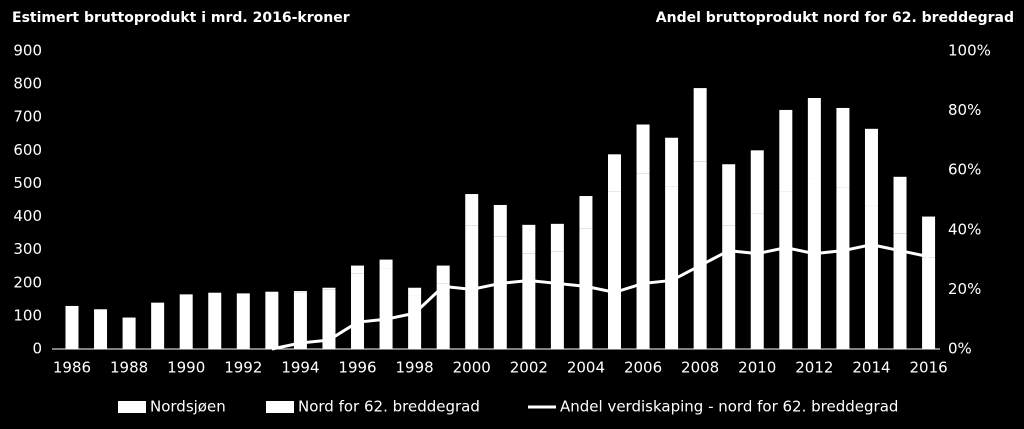  Describe the element at coordinates (27, 282) in the screenshot. I see `y-tick-label: 200` at that location.